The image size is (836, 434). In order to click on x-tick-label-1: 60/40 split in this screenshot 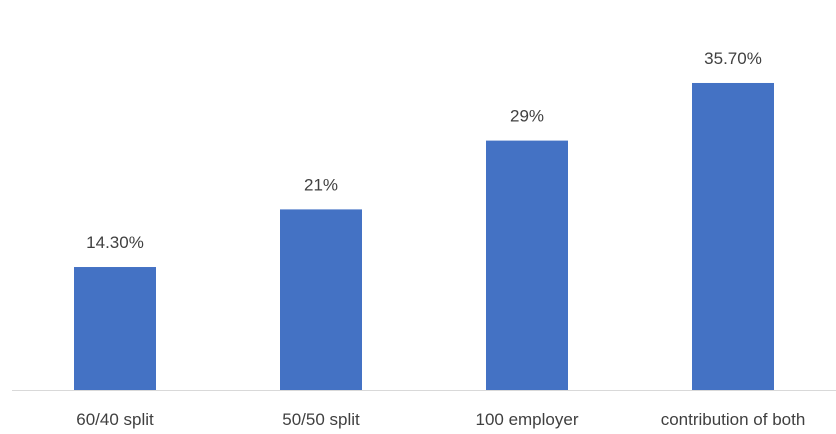, I will do `click(115, 419)`.